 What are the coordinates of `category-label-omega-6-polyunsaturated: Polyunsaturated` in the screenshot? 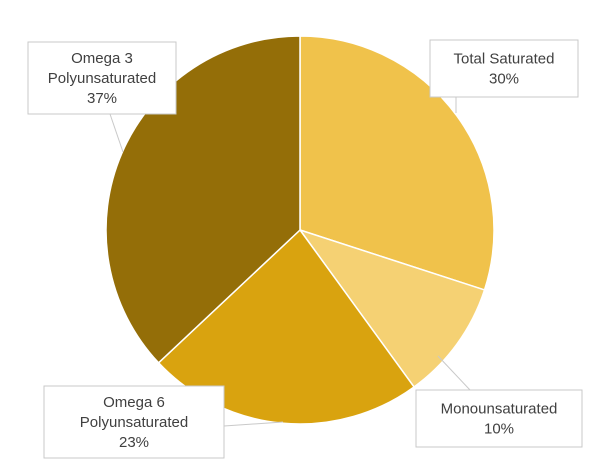 It's located at (134, 422).